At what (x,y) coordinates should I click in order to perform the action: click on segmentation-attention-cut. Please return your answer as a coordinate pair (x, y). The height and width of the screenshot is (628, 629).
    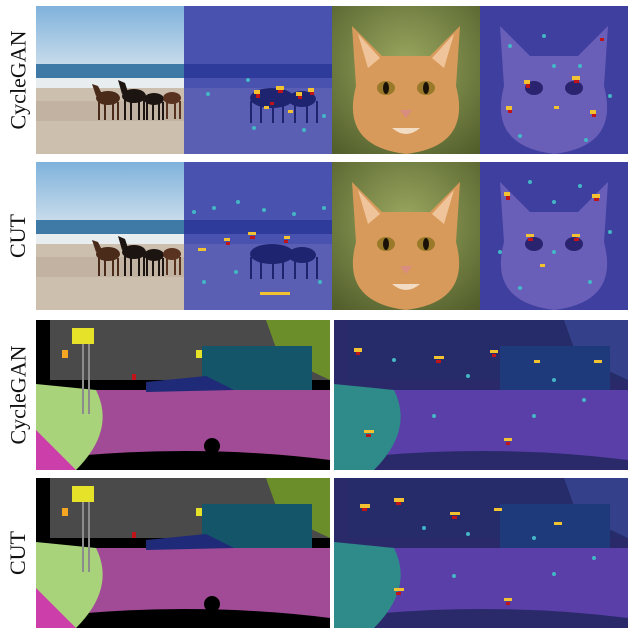
    Looking at the image, I should click on (481, 553).